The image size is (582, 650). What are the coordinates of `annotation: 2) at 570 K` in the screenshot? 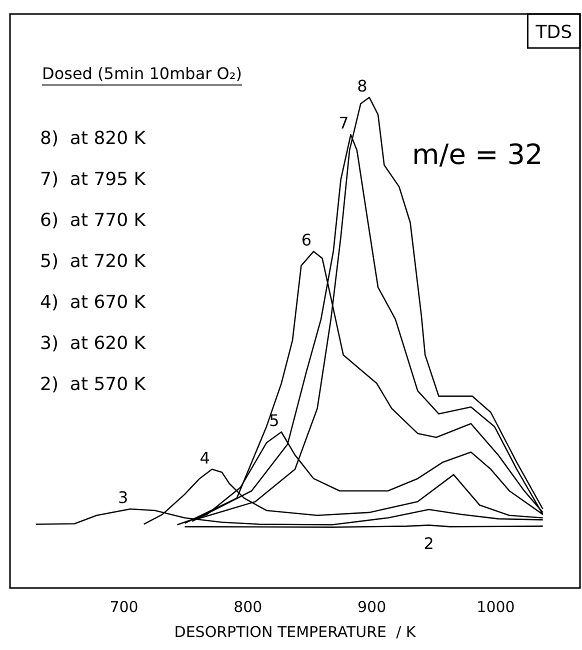 It's located at (93, 384).